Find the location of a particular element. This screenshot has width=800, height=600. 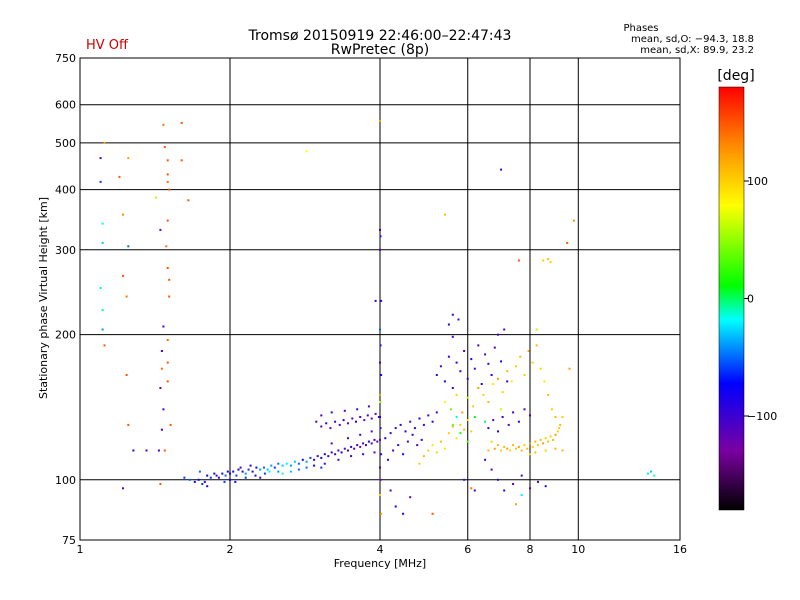

colorbar-ticks: 100 0 −100 is located at coordinates (760, 299).